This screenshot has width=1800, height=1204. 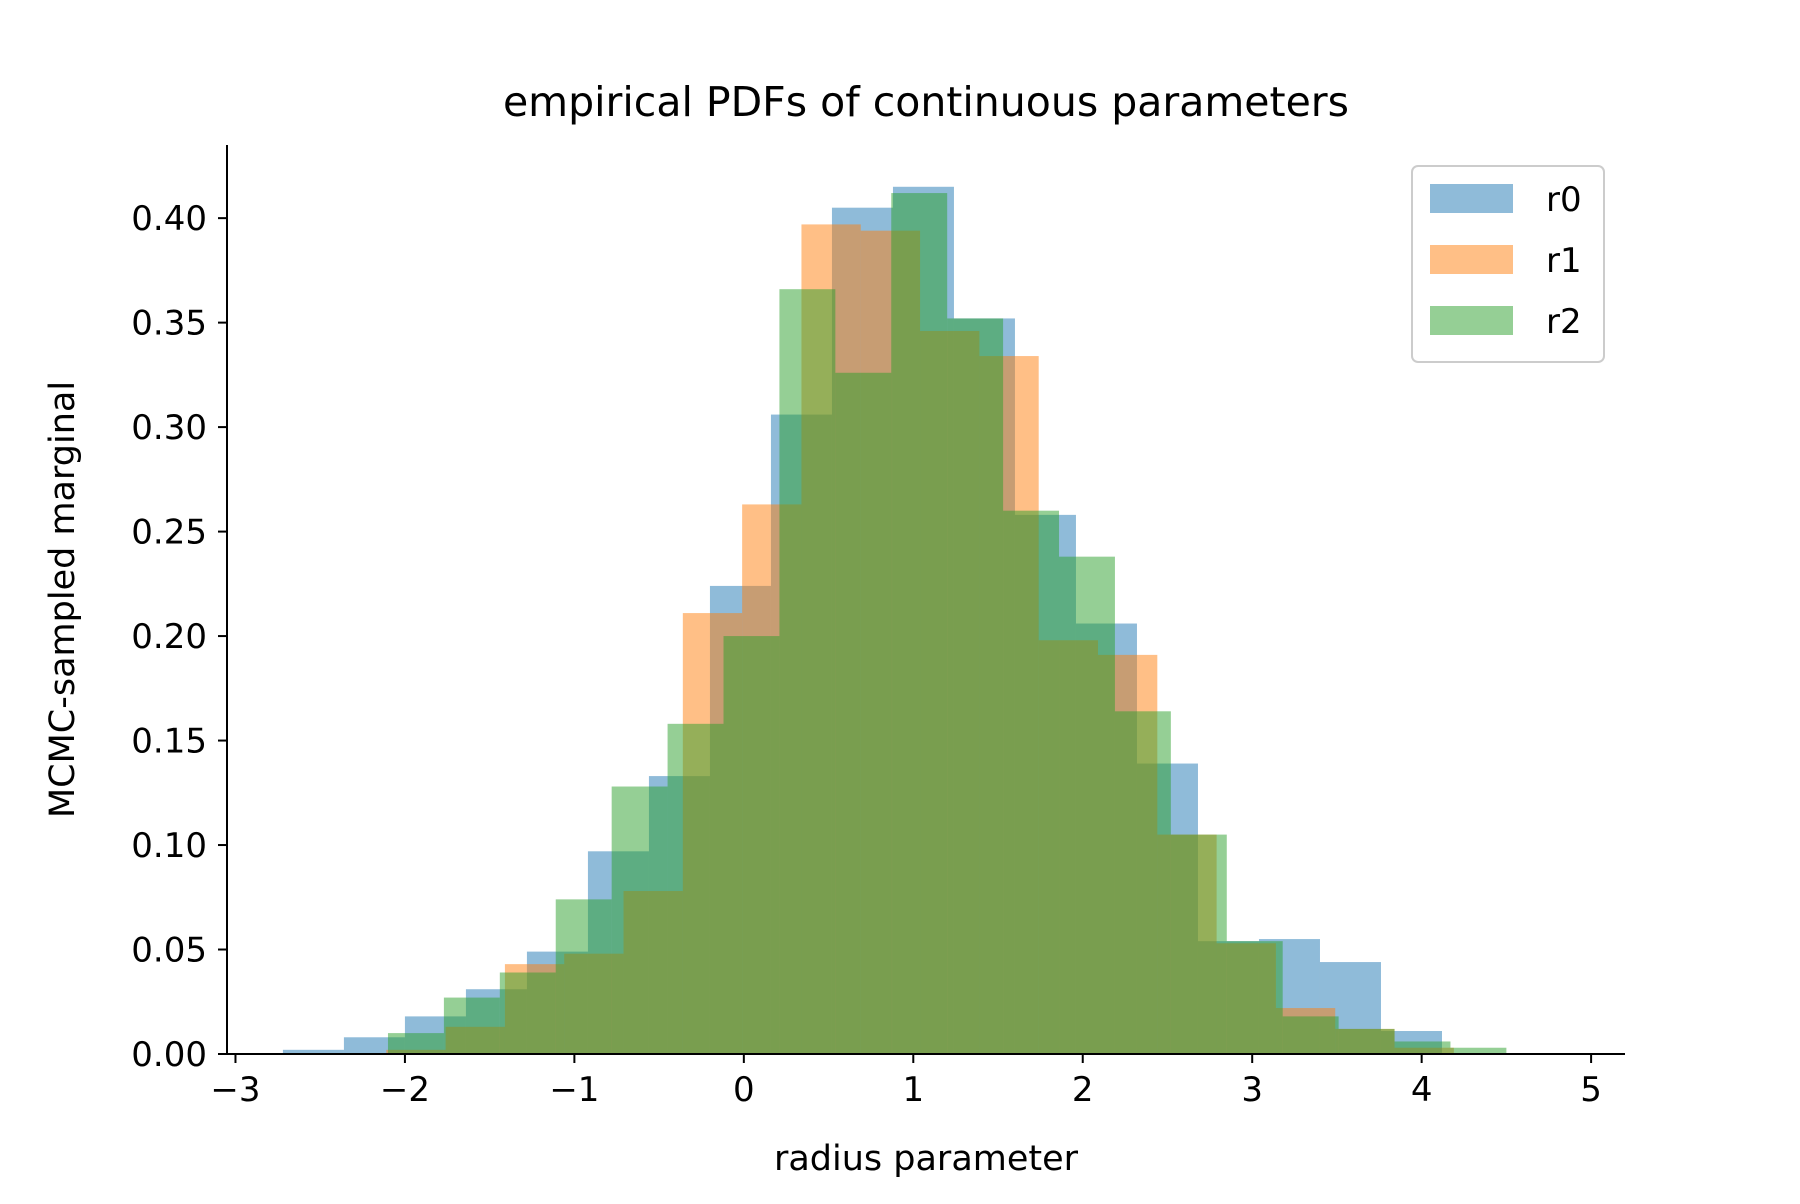 What do you see at coordinates (1471, 320) in the screenshot?
I see `legend-swatch-r2` at bounding box center [1471, 320].